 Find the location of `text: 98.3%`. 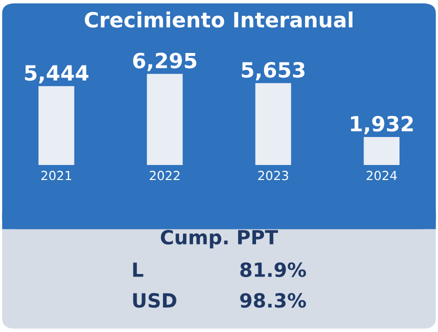

text: 98.3% is located at coordinates (273, 300).